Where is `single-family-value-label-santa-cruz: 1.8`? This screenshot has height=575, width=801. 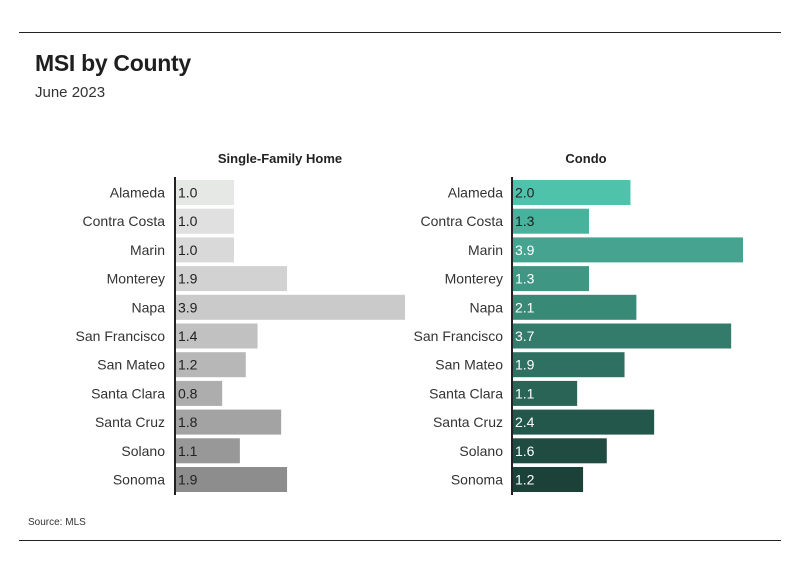
single-family-value-label-santa-cruz: 1.8 is located at coordinates (188, 422).